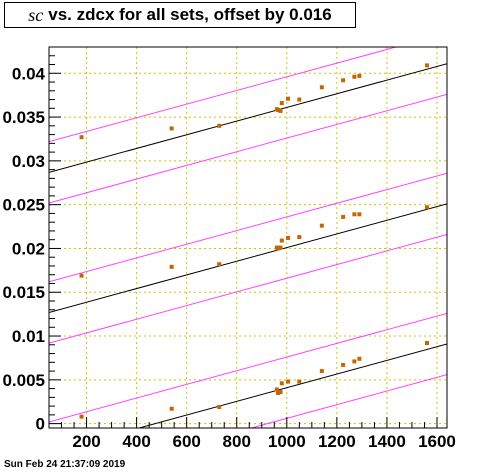 This screenshot has height=474, width=496. Describe the element at coordinates (23, 205) in the screenshot. I see `y-tick-label: 0.025` at that location.